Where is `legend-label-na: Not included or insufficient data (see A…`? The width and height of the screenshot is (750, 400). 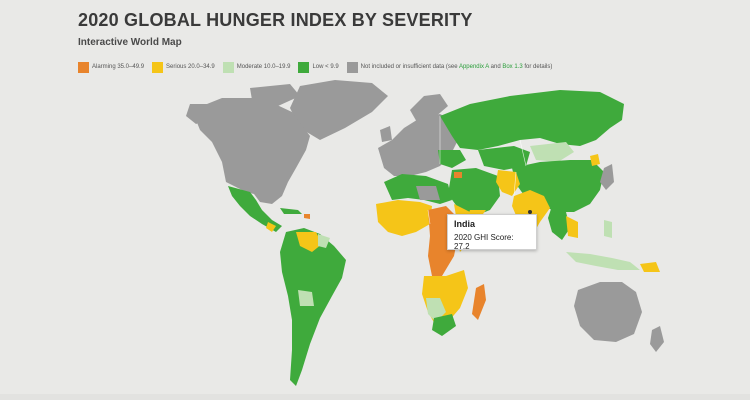 legend-label-na: Not included or insufficient data (see A… is located at coordinates (456, 67).